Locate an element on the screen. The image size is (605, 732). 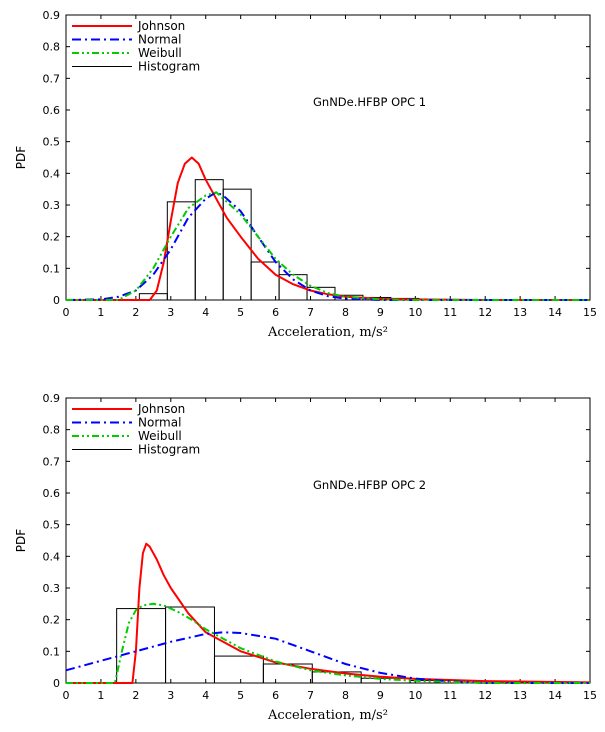
panel-annotation: GnNDe.HFBP OPC 1 is located at coordinates (369, 102).